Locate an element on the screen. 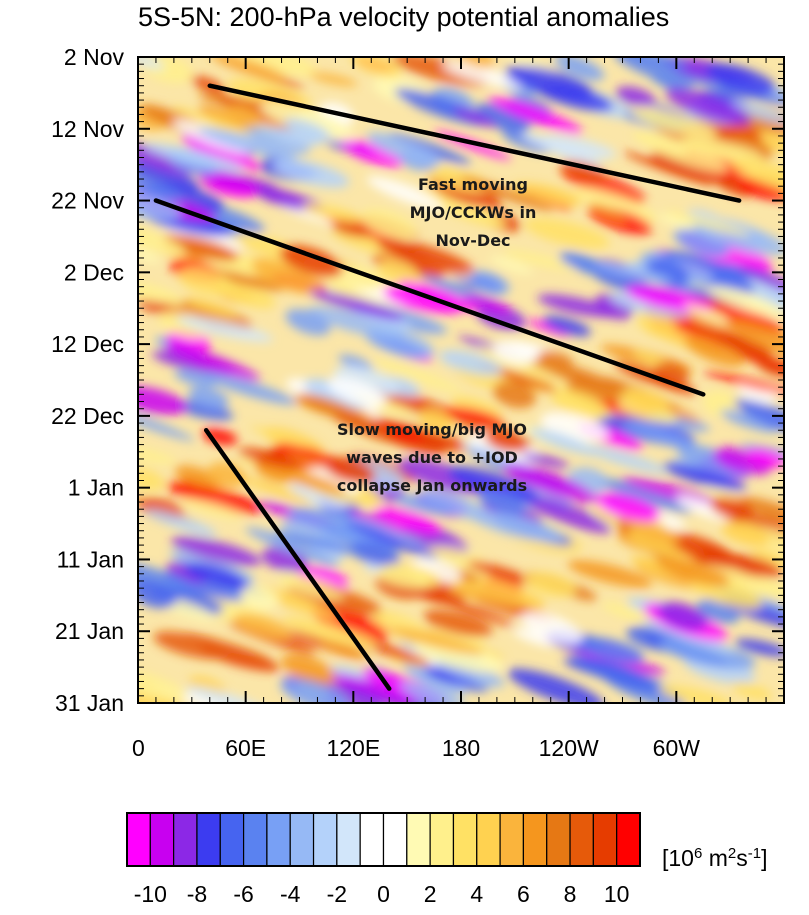 The height and width of the screenshot is (915, 809). colorbar-tick-label: 6 is located at coordinates (523, 894).